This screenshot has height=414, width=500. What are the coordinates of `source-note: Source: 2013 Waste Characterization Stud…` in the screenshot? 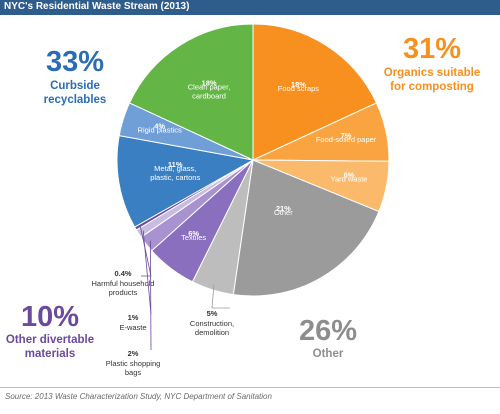 It's located at (138, 396).